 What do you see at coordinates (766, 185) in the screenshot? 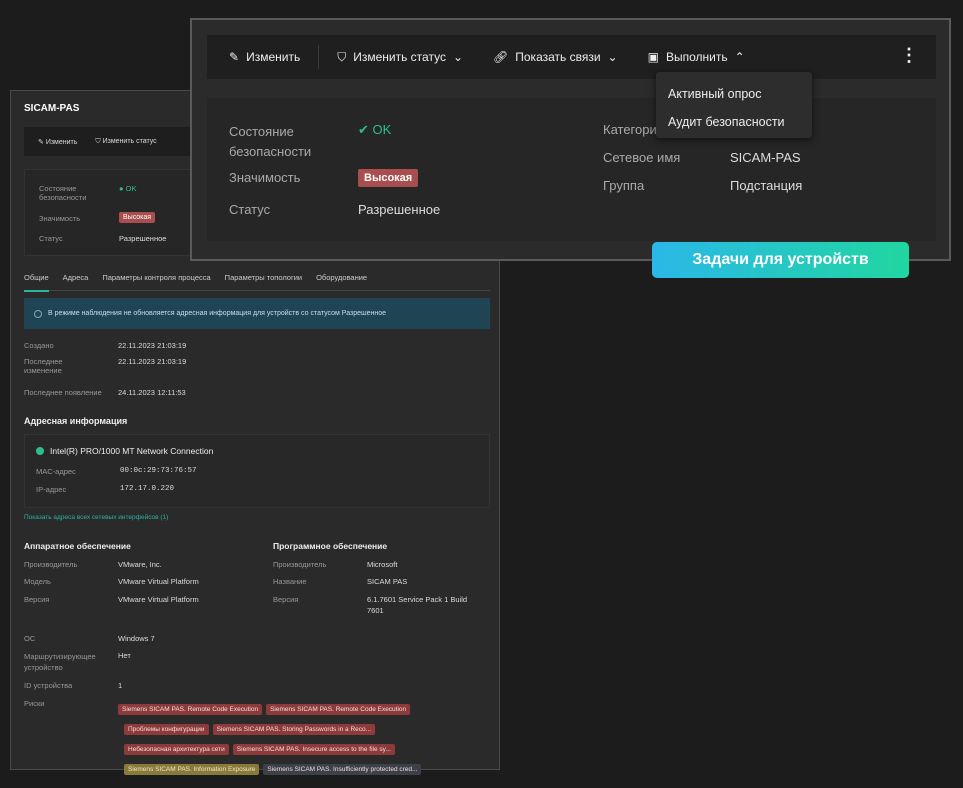
I see `group-value: Подстанция` at bounding box center [766, 185].